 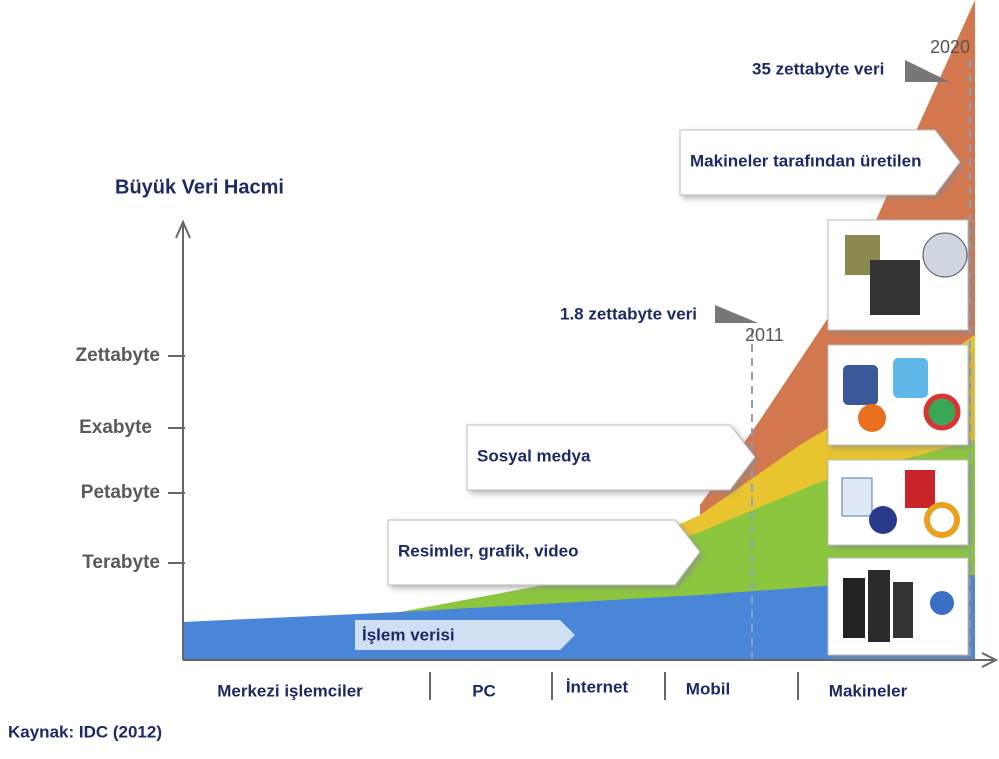 What do you see at coordinates (950, 47) in the screenshot?
I see `milestone-year: 2020` at bounding box center [950, 47].